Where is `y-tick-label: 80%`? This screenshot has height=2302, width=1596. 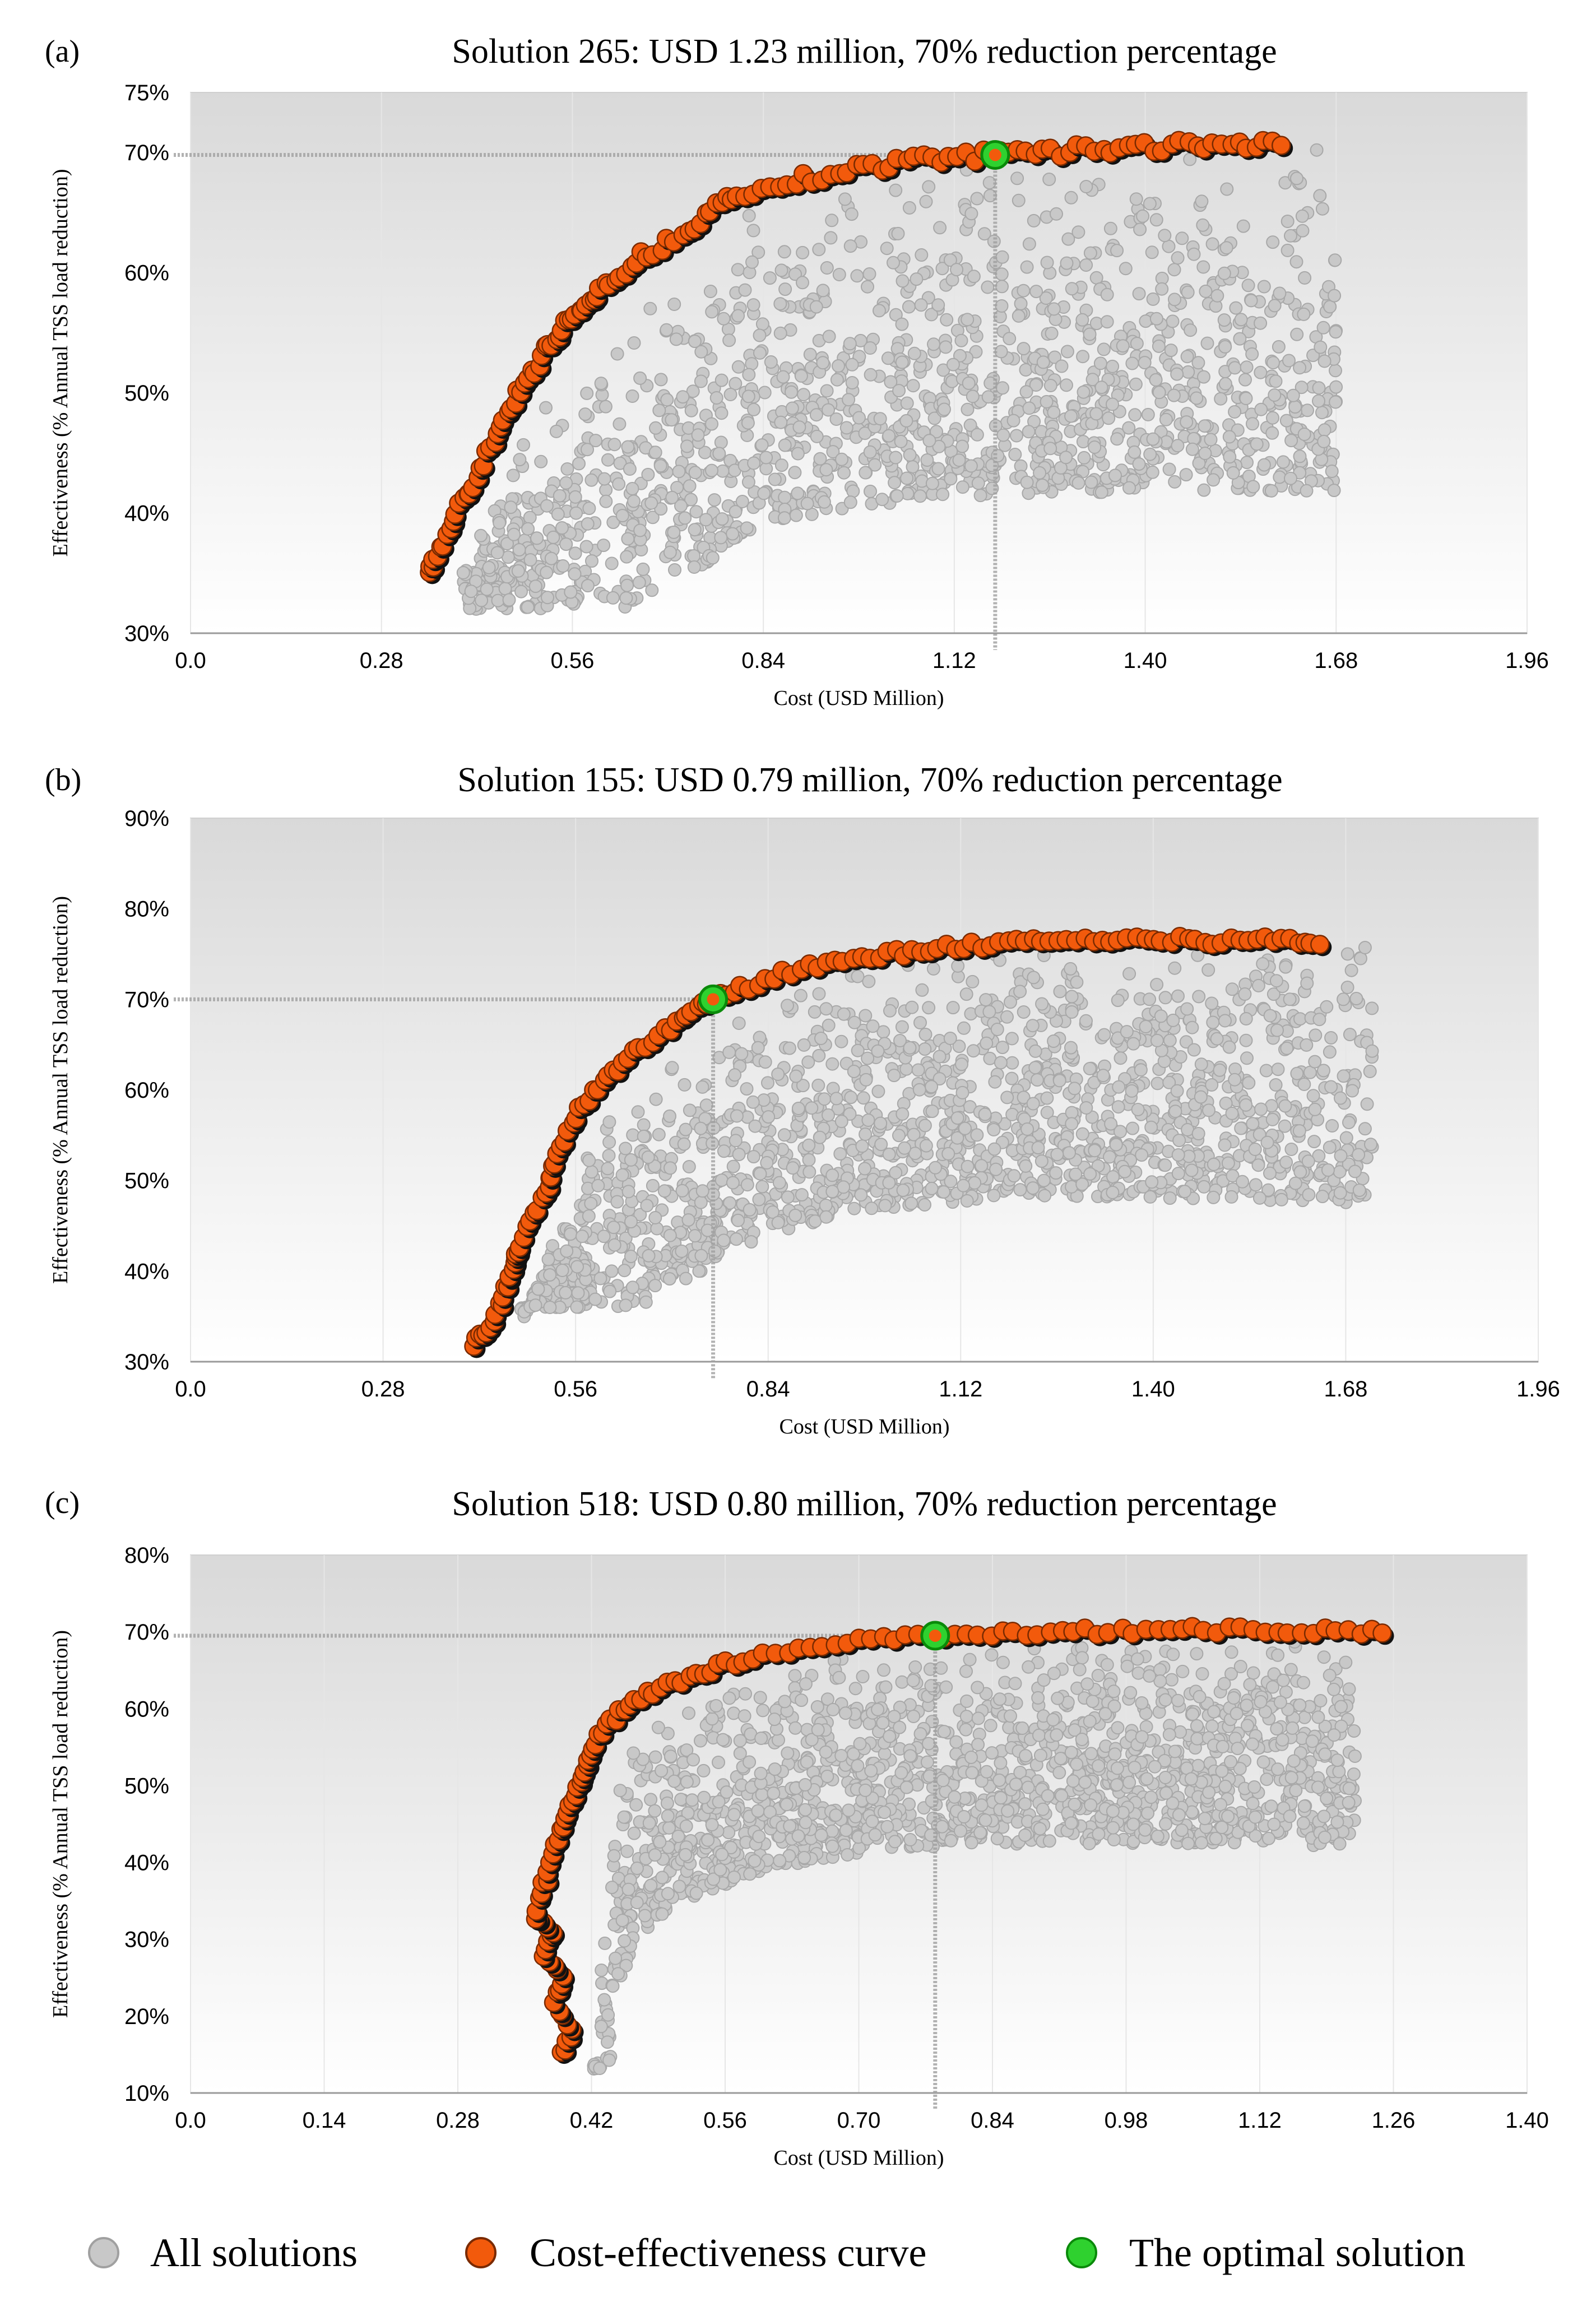
y-tick-label: 80% is located at coordinates (146, 1555).